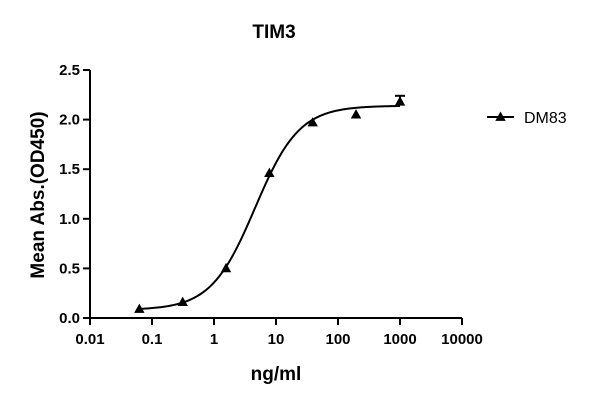 The height and width of the screenshot is (400, 600). Describe the element at coordinates (273, 32) in the screenshot. I see `chart-title: TIM3` at that location.